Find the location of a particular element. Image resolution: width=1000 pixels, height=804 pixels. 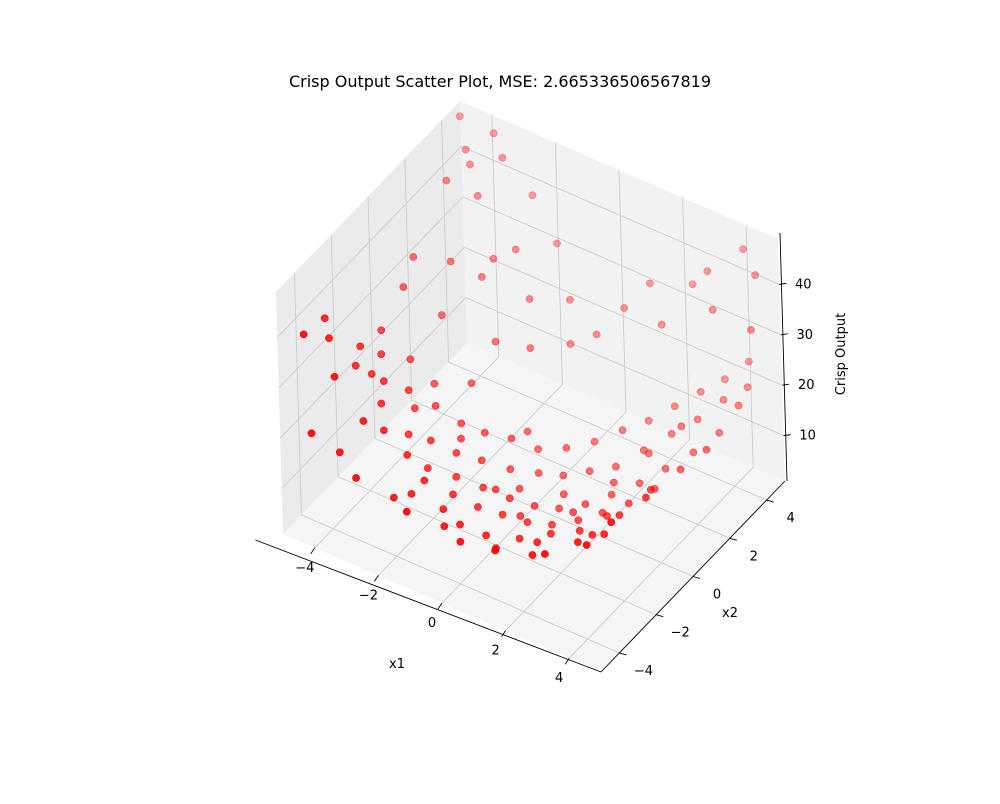

x2-tick-label: −2 is located at coordinates (680, 633).